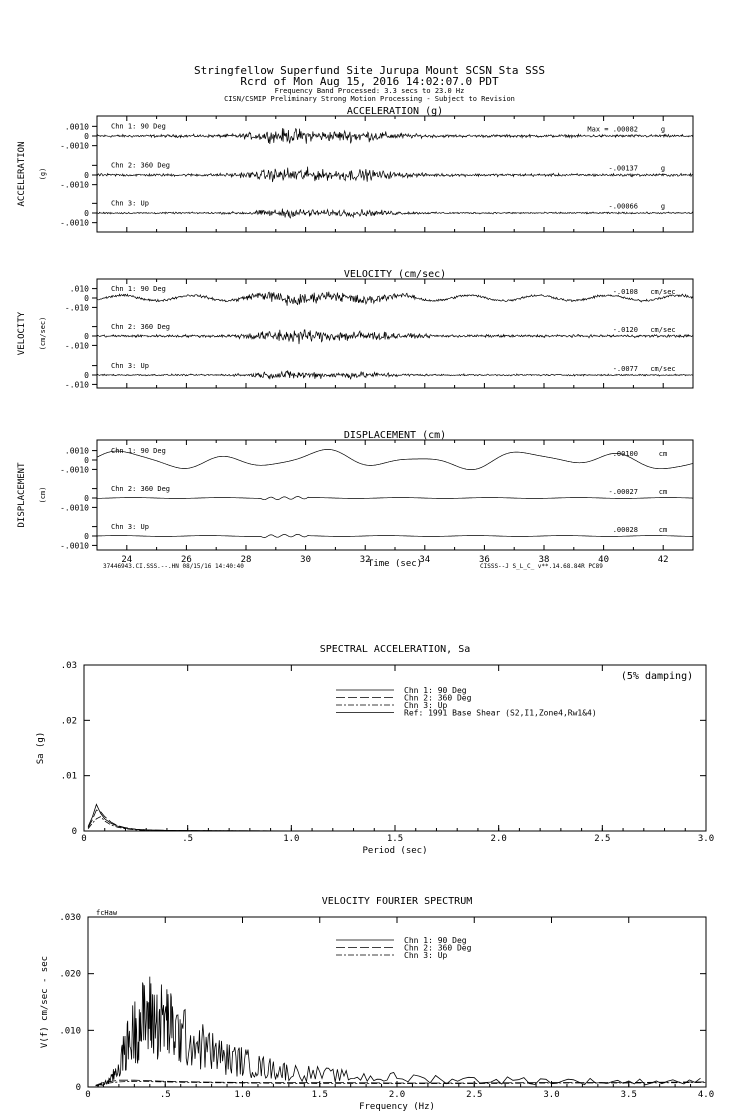 The width and height of the screenshot is (739, 1115). I want to click on x-tick-label: 0, so click(83, 839).